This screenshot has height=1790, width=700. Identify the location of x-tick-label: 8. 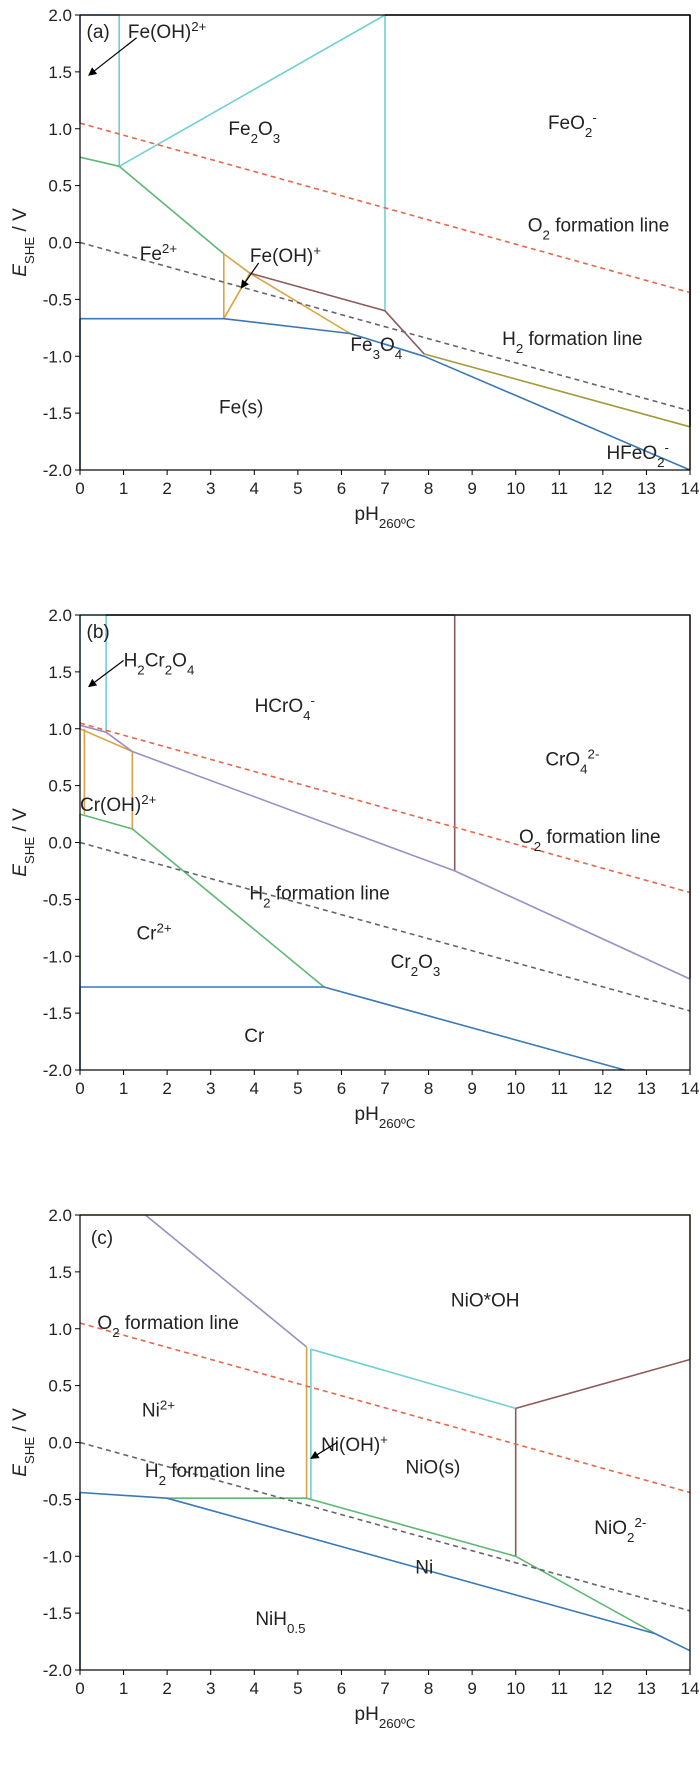
(428, 488).